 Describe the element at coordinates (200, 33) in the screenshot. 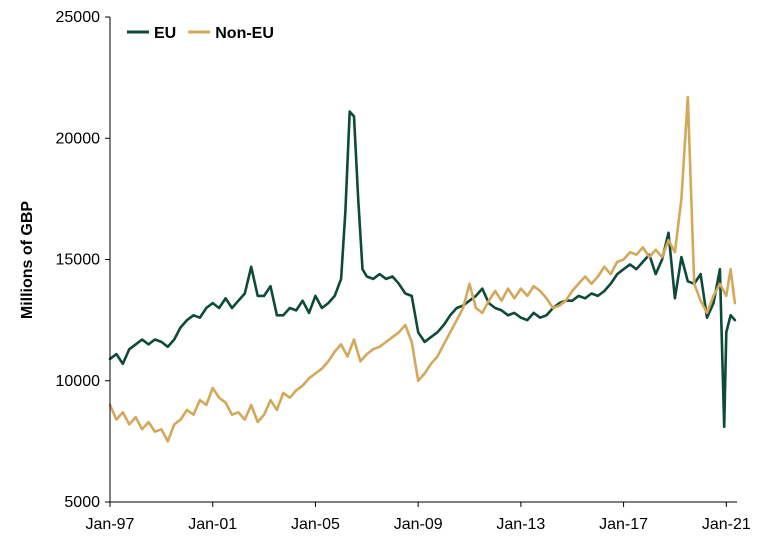

I see `legend: EU Non-EU` at that location.